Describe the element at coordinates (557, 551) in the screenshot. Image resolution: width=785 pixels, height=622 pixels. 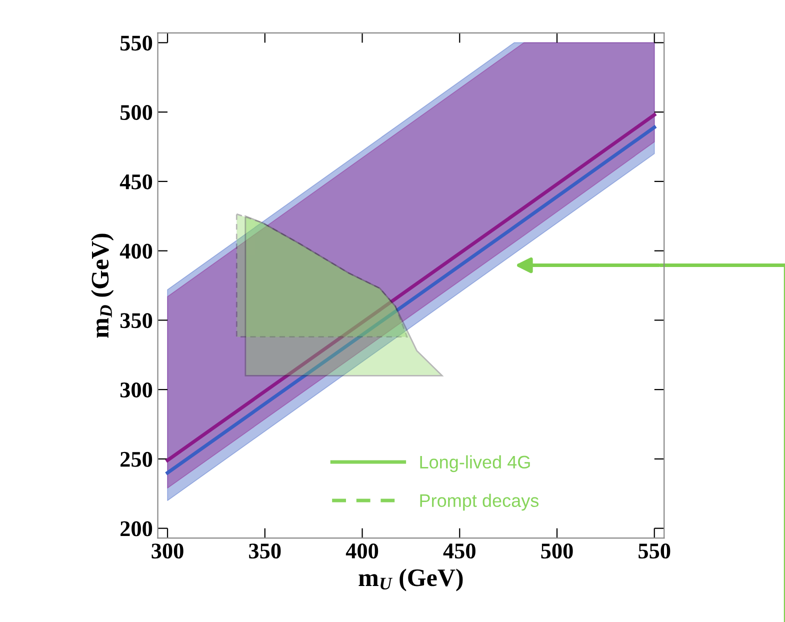
I see `x-tick-label: 500` at that location.